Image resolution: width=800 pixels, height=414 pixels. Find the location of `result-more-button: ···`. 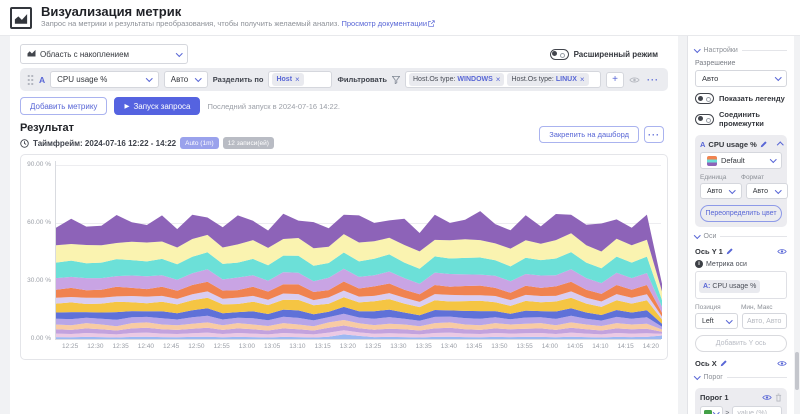

result-more-button: ··· is located at coordinates (654, 134).